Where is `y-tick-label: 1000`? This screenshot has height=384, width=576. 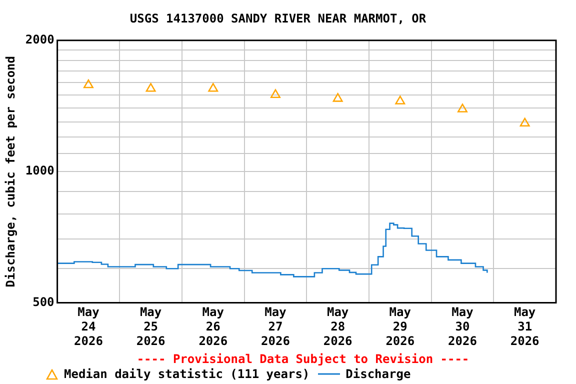 y-tick-label: 1000 is located at coordinates (39, 171).